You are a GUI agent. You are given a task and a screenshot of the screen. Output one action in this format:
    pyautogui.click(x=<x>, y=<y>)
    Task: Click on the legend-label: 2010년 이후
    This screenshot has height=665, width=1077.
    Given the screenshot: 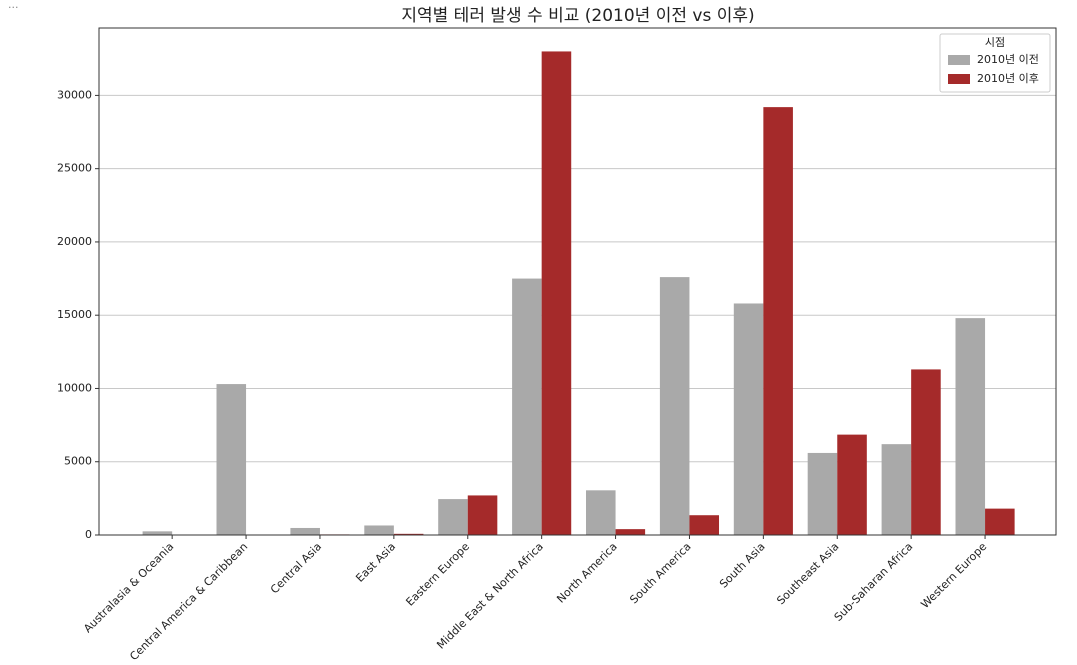 What is the action you would take?
    pyautogui.click(x=1008, y=78)
    